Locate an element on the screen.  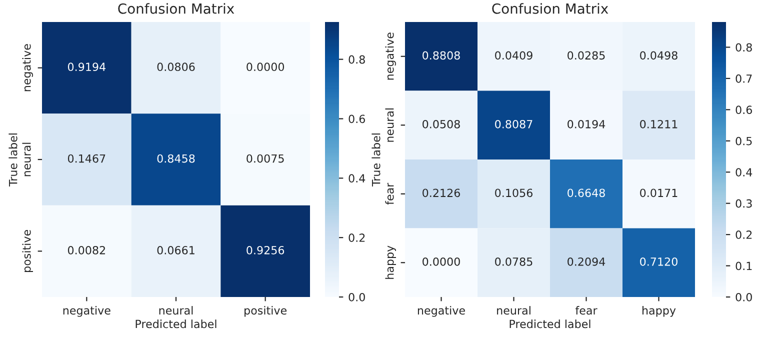
data-label: 0.0661 is located at coordinates (175, 250).